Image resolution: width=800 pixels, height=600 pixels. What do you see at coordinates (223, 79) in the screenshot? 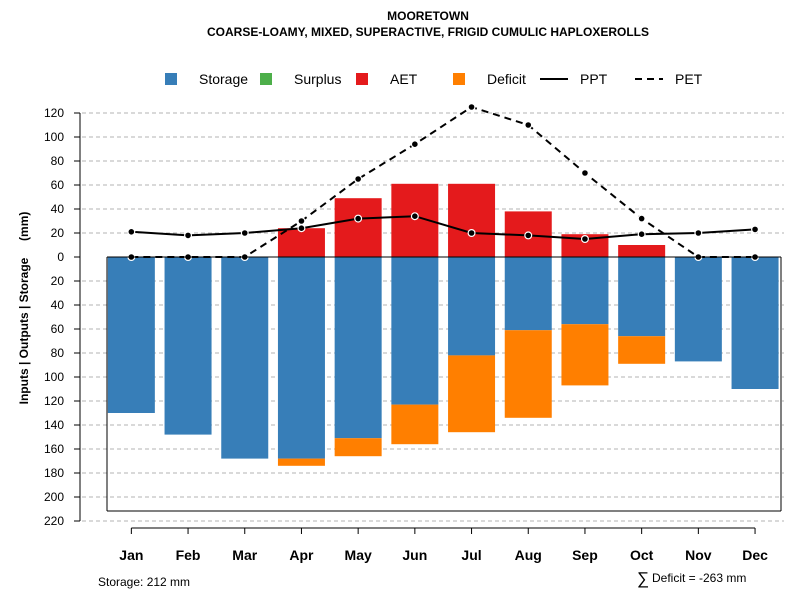
I see `legend-label-storage: Storage` at bounding box center [223, 79].